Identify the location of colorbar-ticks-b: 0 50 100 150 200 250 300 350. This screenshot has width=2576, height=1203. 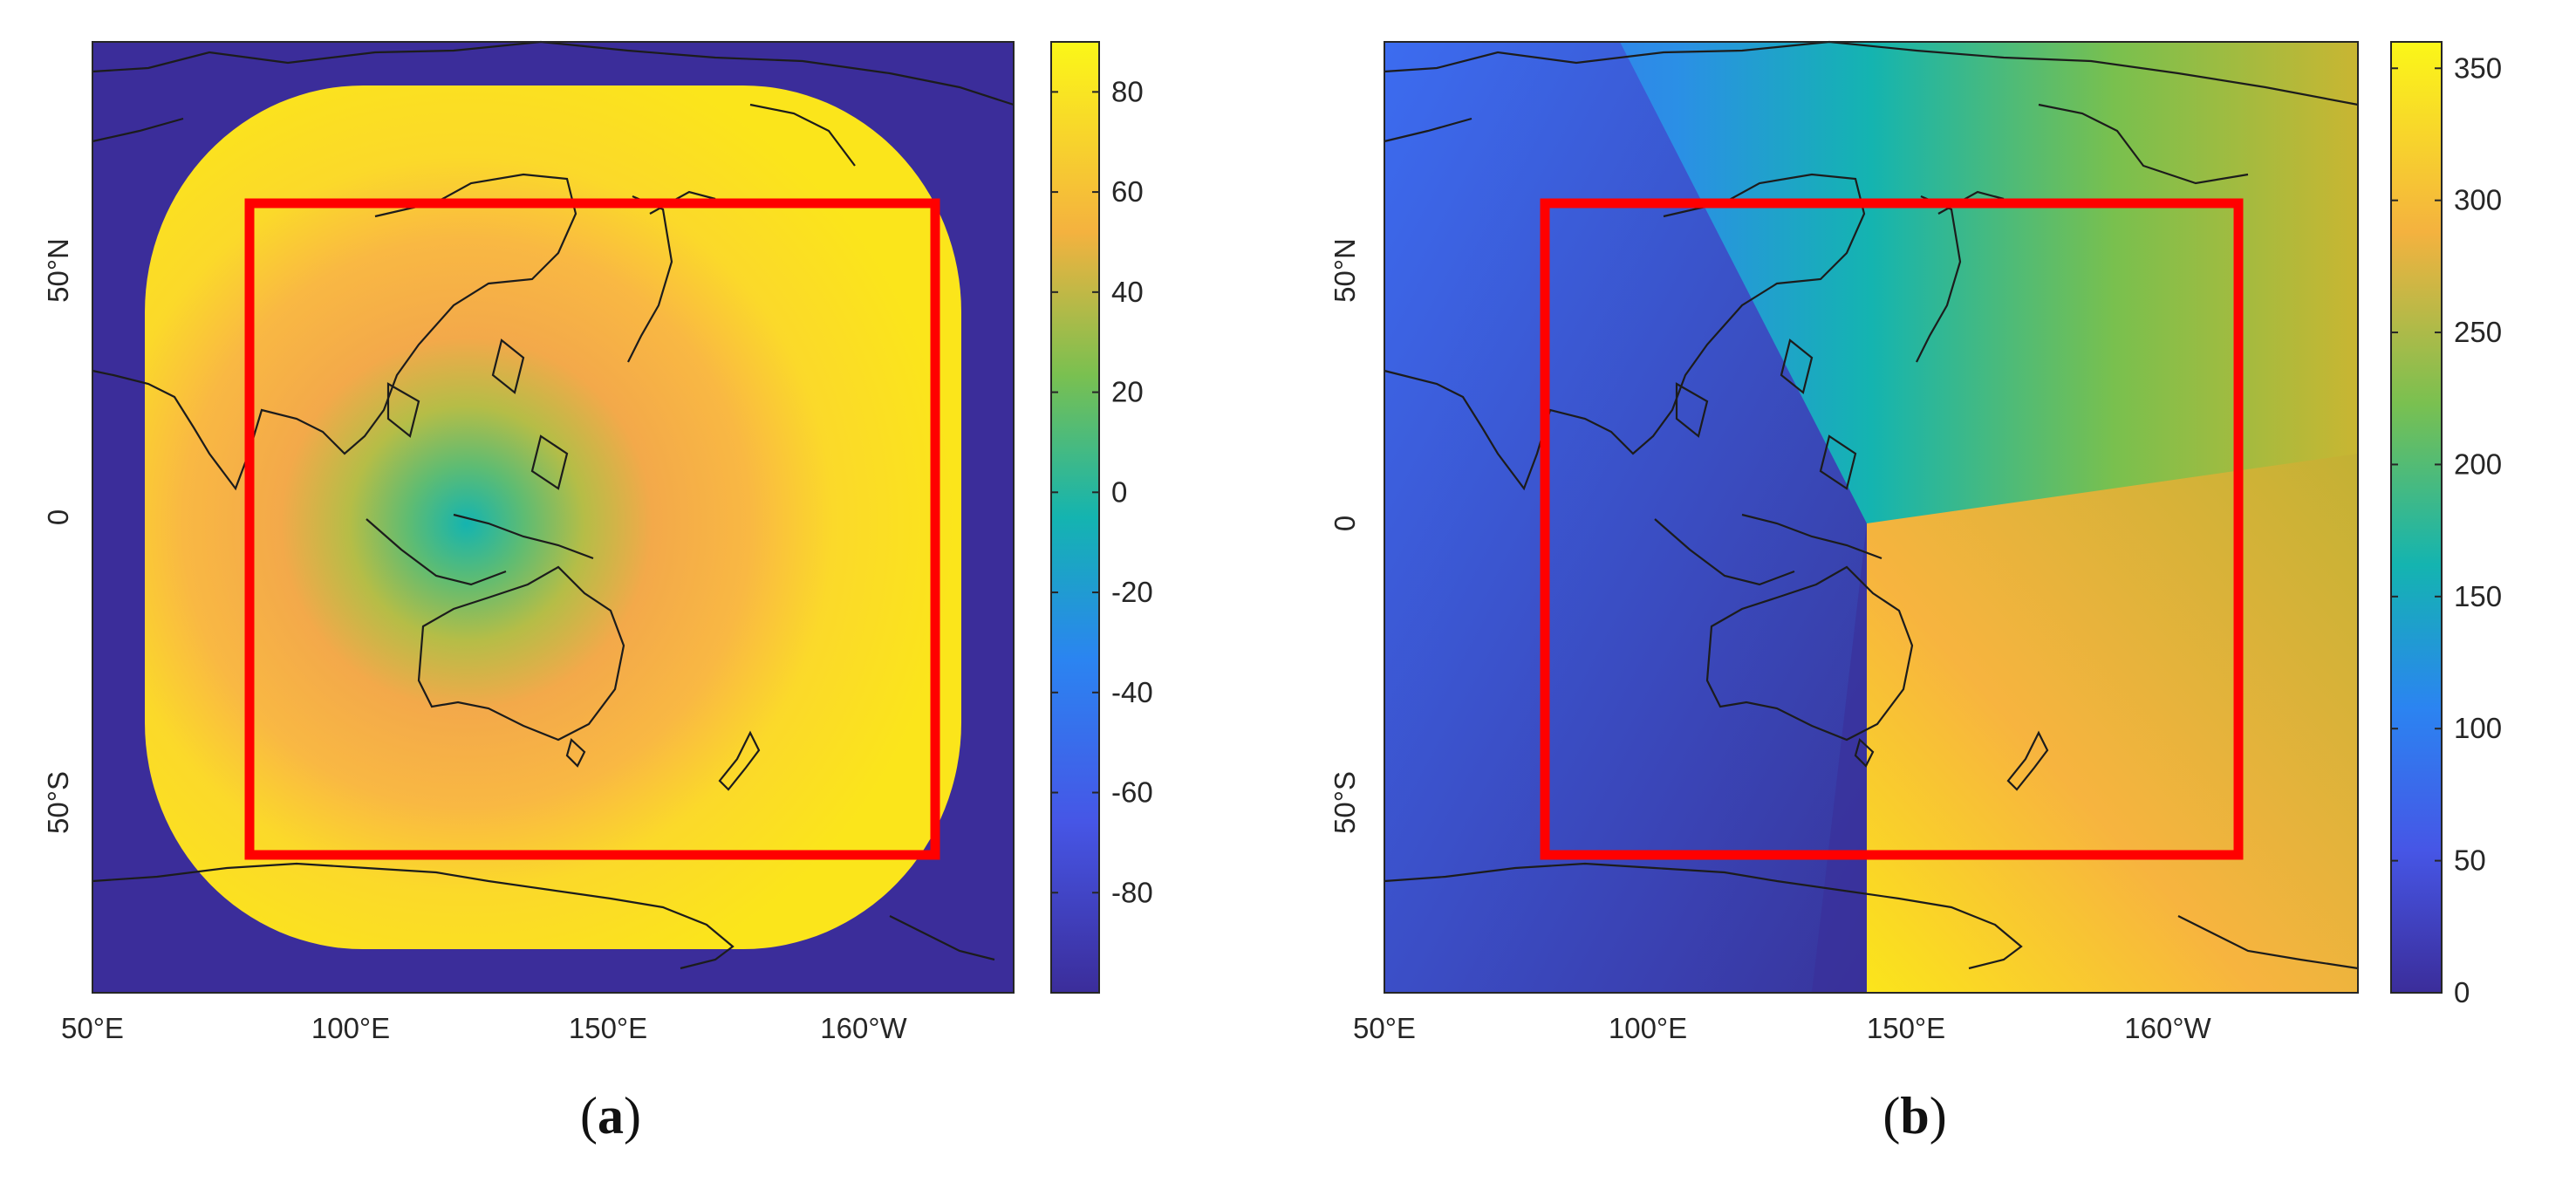
(2446, 529).